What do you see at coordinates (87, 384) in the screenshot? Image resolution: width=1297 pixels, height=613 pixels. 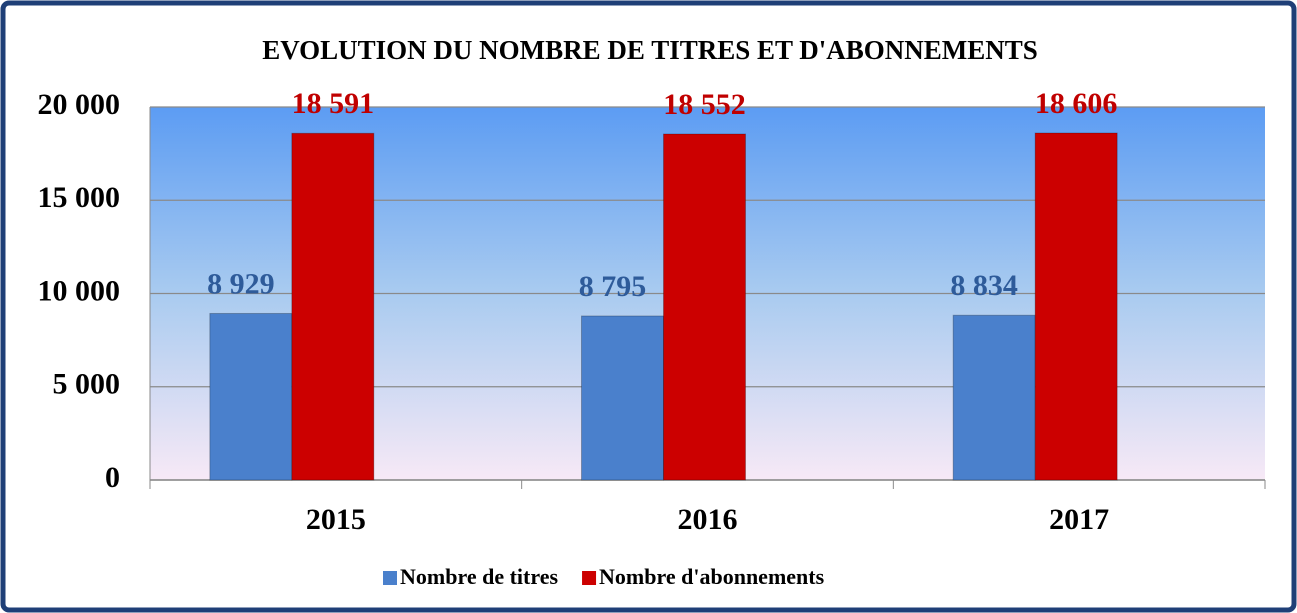 I see `y-tick-label: 5 000` at bounding box center [87, 384].